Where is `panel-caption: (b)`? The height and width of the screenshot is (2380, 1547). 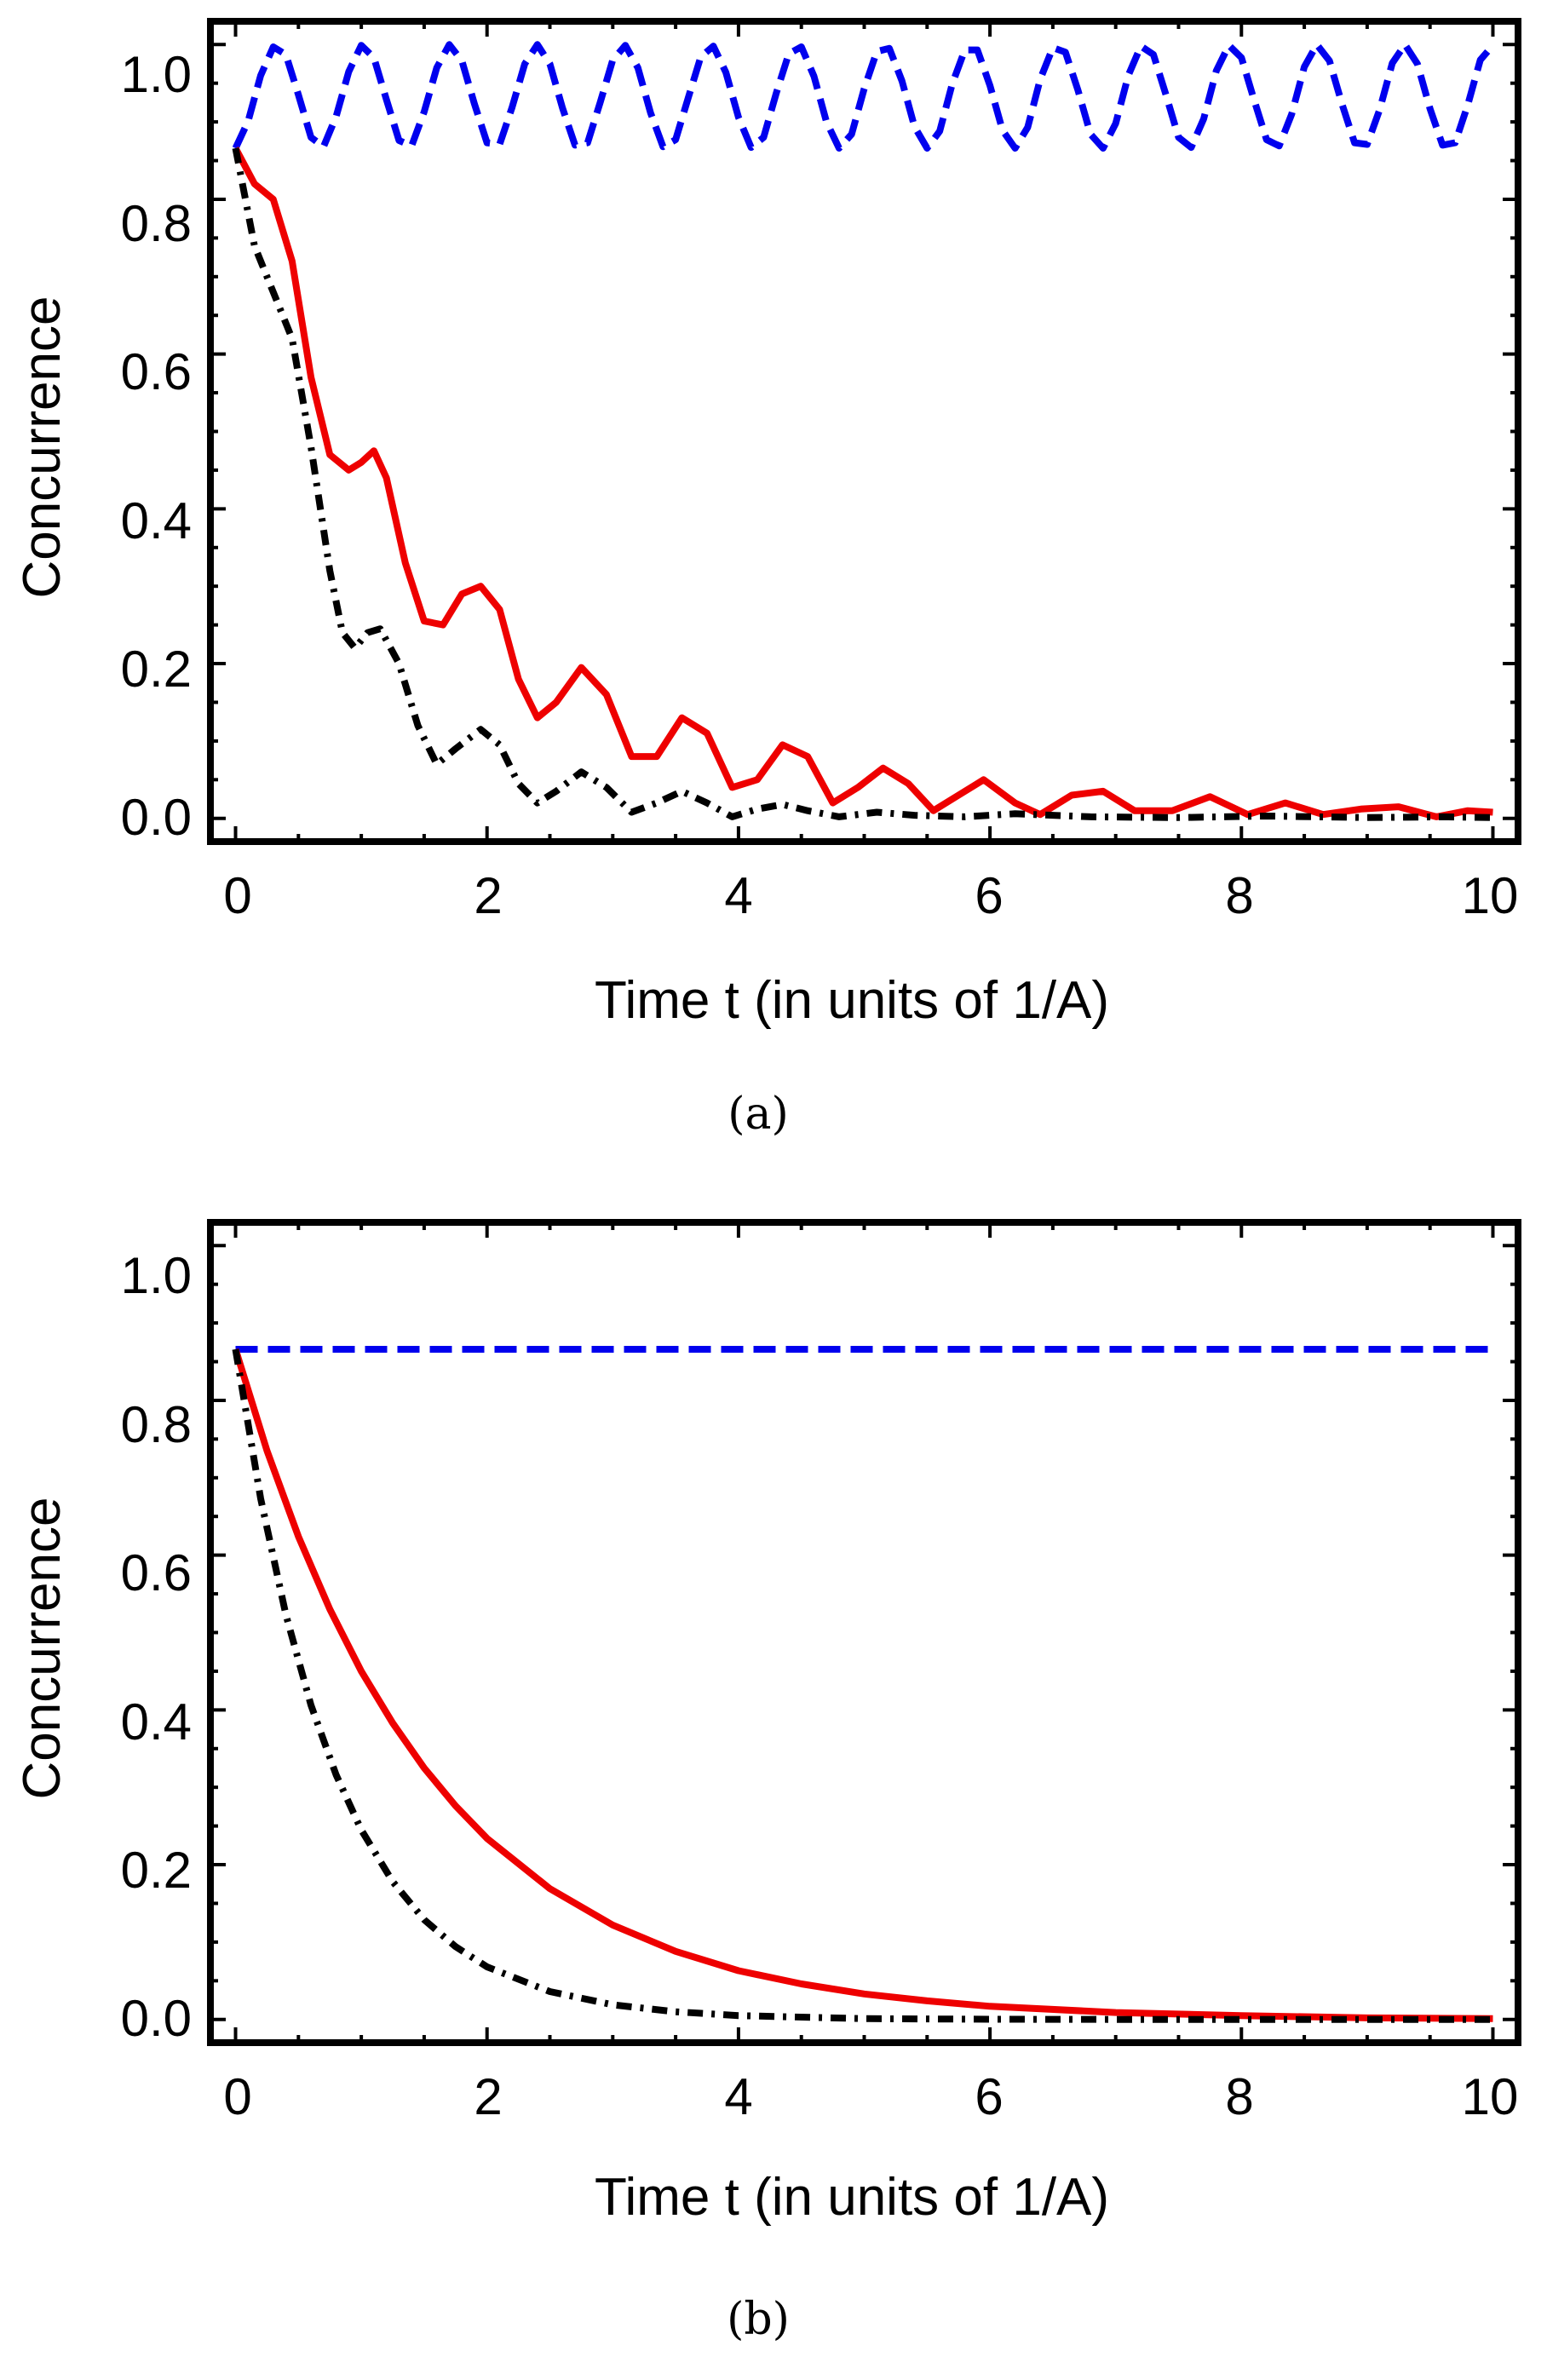 panel-caption: (b) is located at coordinates (759, 2319).